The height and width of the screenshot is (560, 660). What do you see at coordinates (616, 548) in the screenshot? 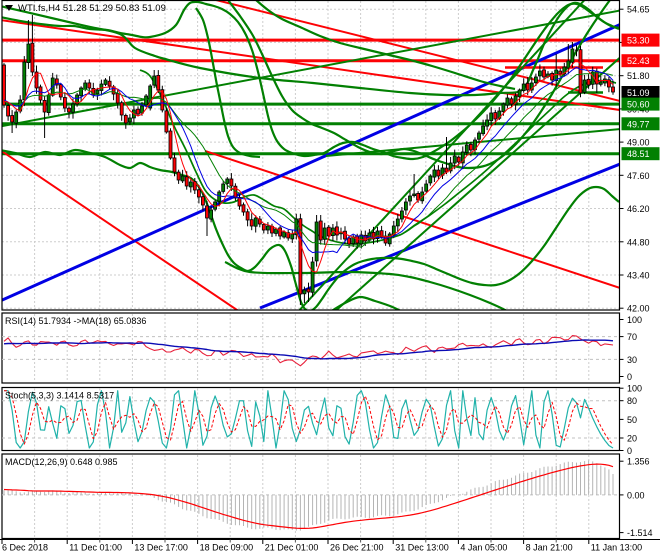
I see `svg-text: 11 Jan 13:00` at bounding box center [616, 548].